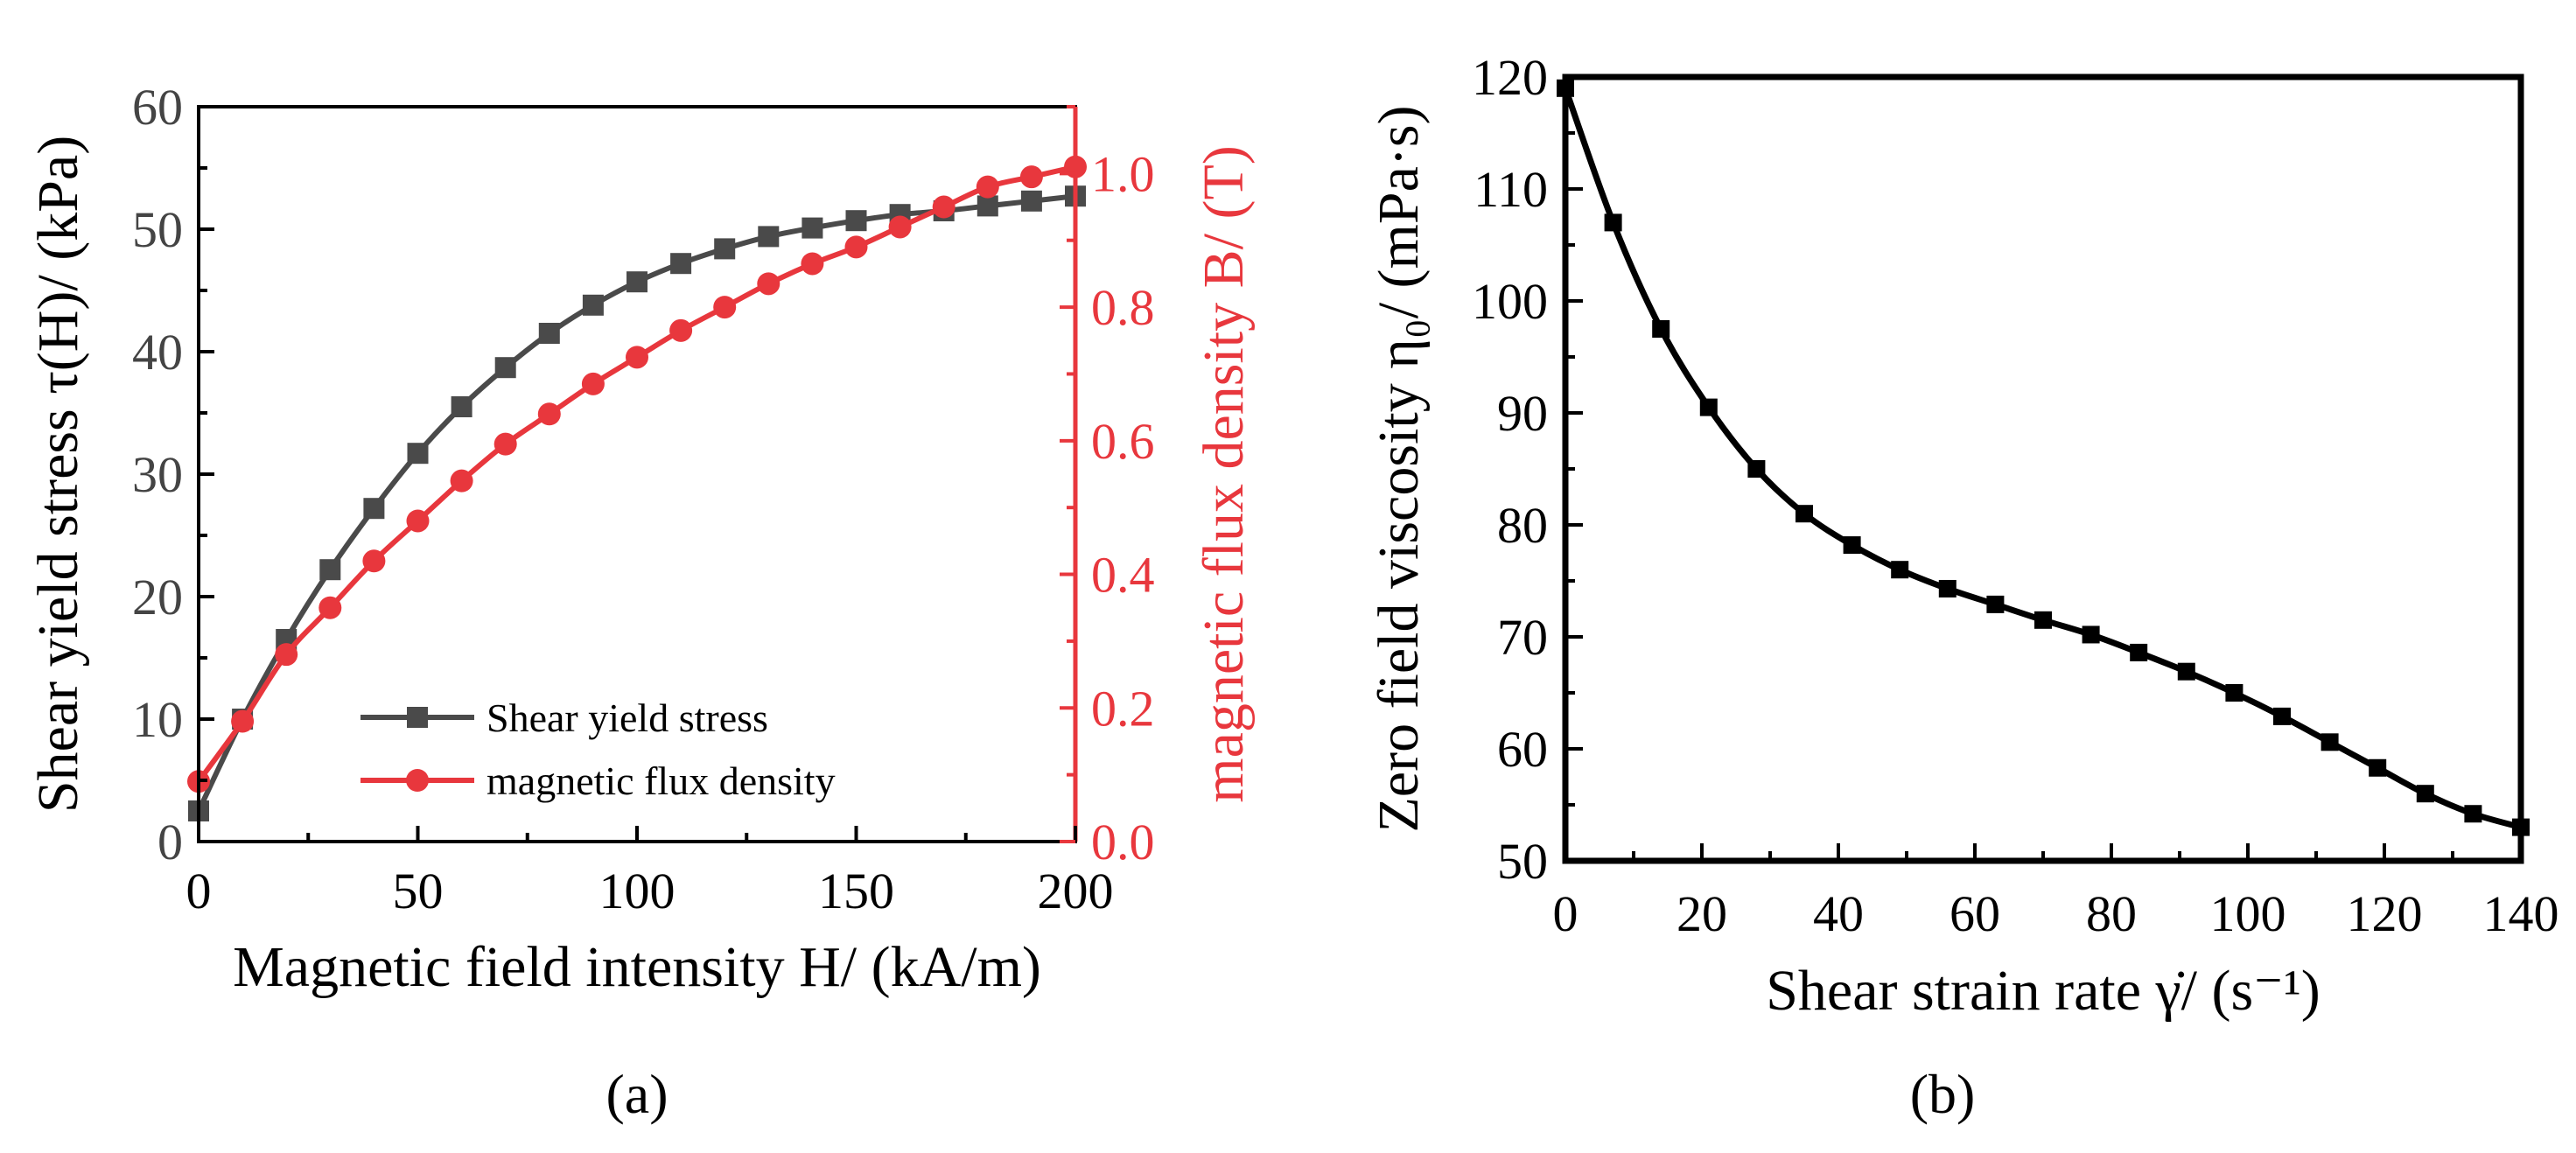 The width and height of the screenshot is (2576, 1153). Describe the element at coordinates (1565, 914) in the screenshot. I see `x-tick-label-b: 0` at that location.